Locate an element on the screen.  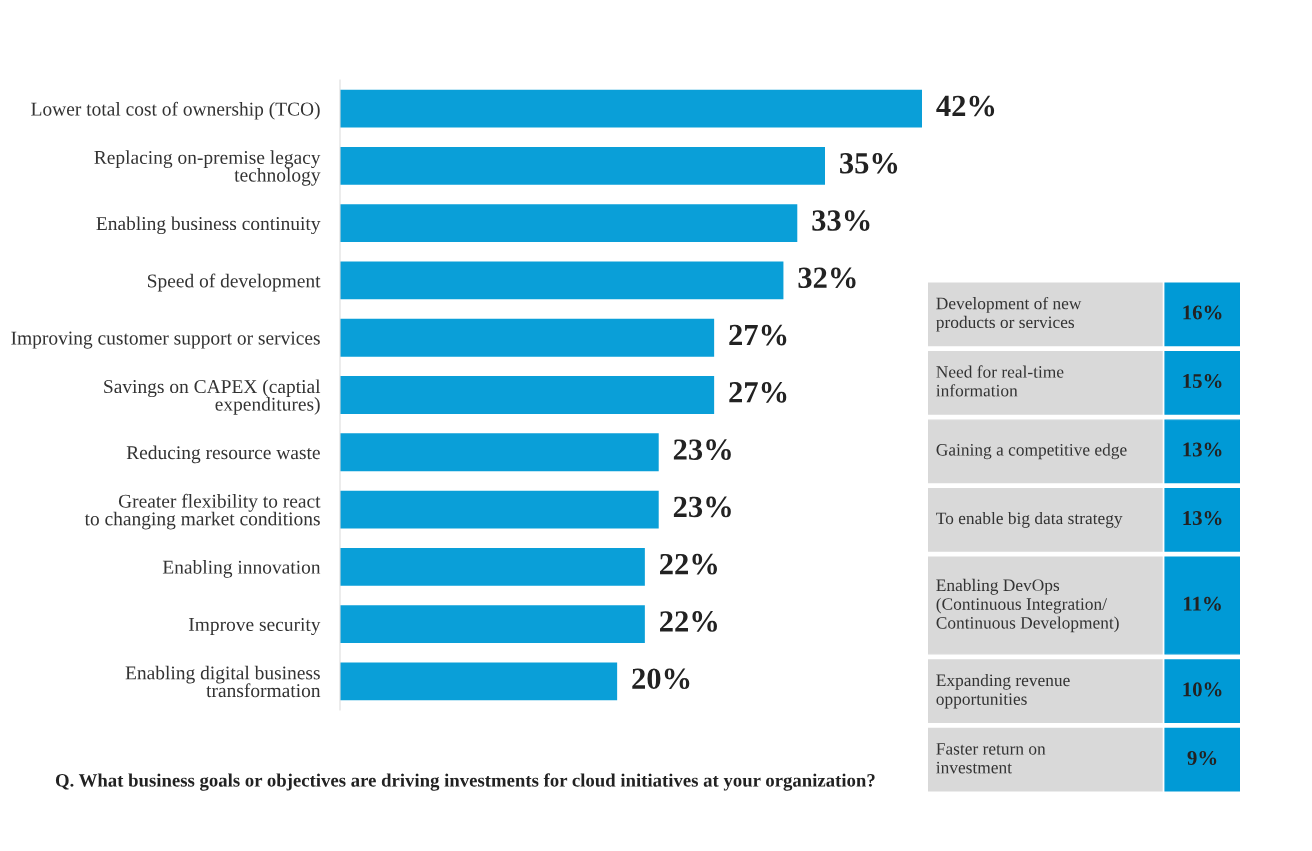
category-label: Development of new products or services is located at coordinates (1009, 314).